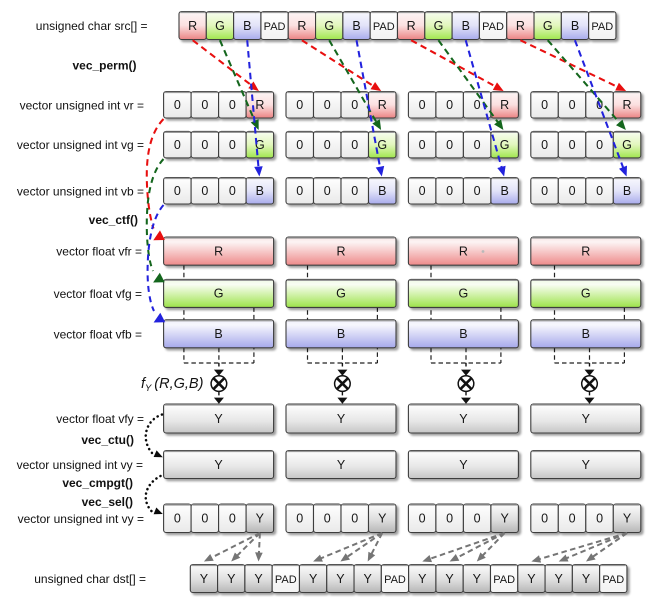 This screenshot has width=650, height=611. Describe the element at coordinates (100, 419) in the screenshot. I see `svg-text: vector float vfy =` at that location.